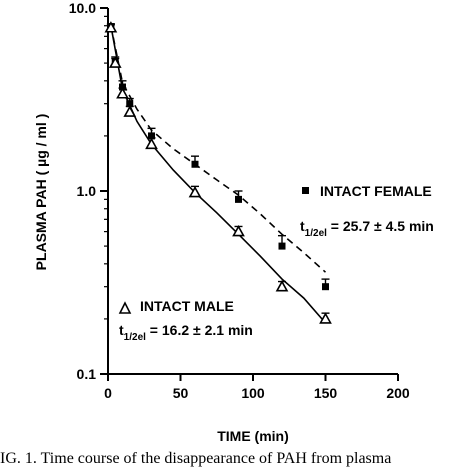  What do you see at coordinates (125, 307) in the screenshot?
I see `legend-male-marker` at bounding box center [125, 307].